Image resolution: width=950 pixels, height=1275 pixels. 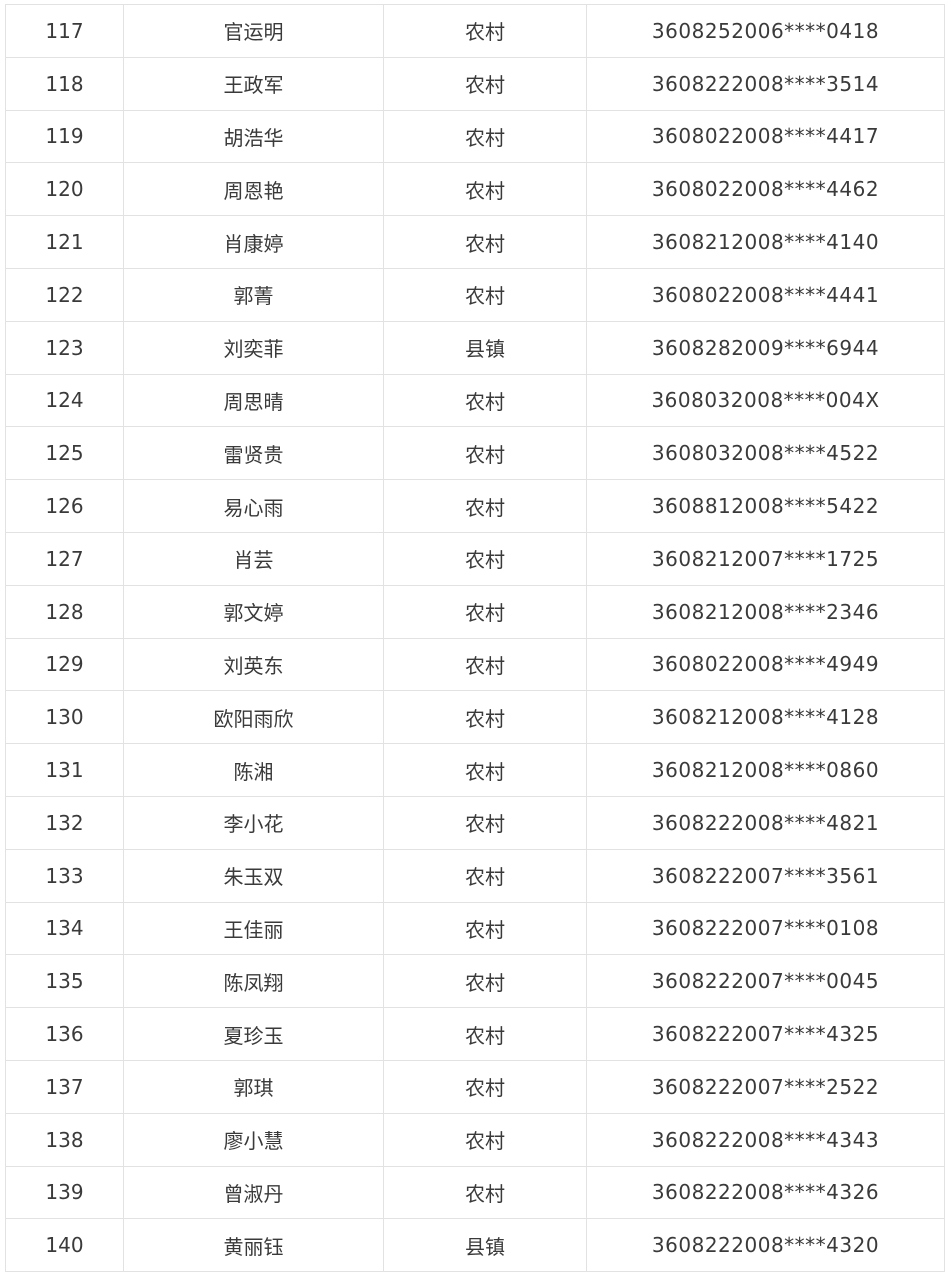 What do you see at coordinates (64, 1034) in the screenshot?
I see `row-number: 136` at bounding box center [64, 1034].